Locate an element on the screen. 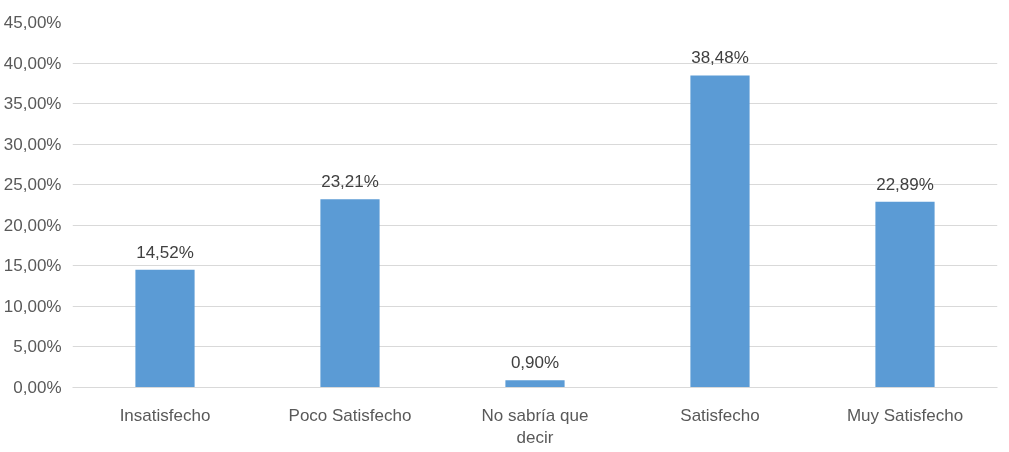 The width and height of the screenshot is (1009, 452). y-tick-label: 10,00% is located at coordinates (32, 306).